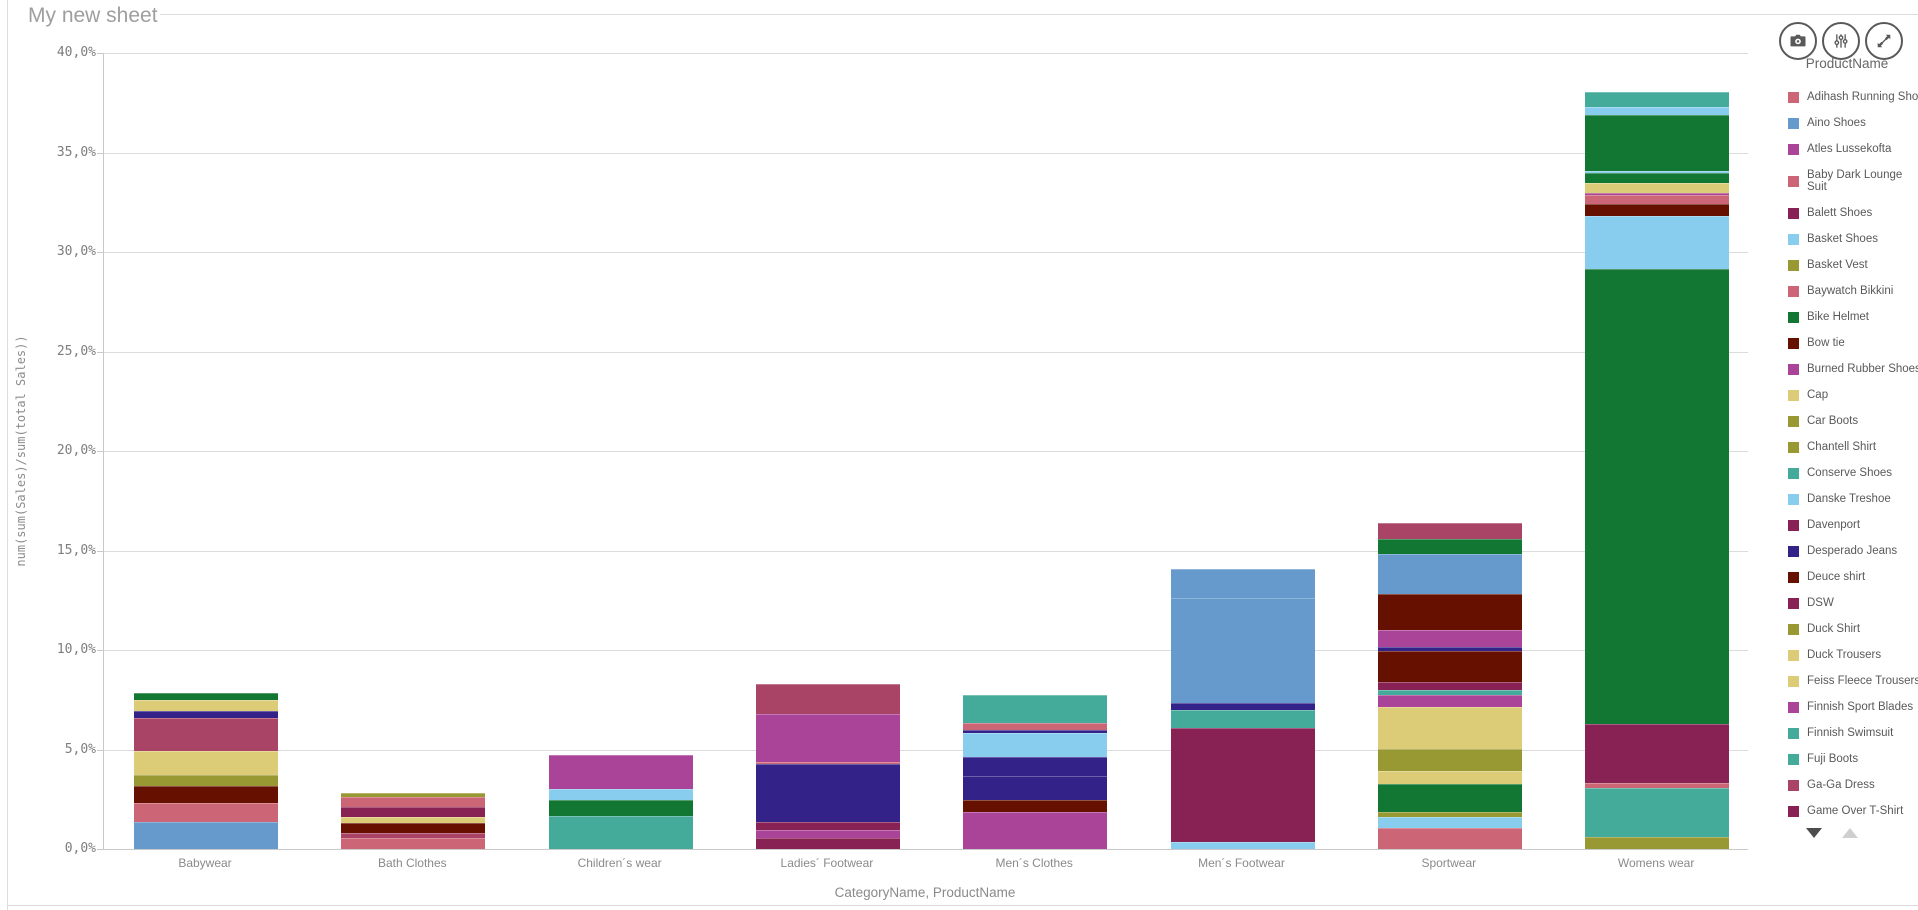 This screenshot has width=1918, height=910. Describe the element at coordinates (1852, 181) in the screenshot. I see `legend-item: Baby Dark Lounge Suit` at that location.